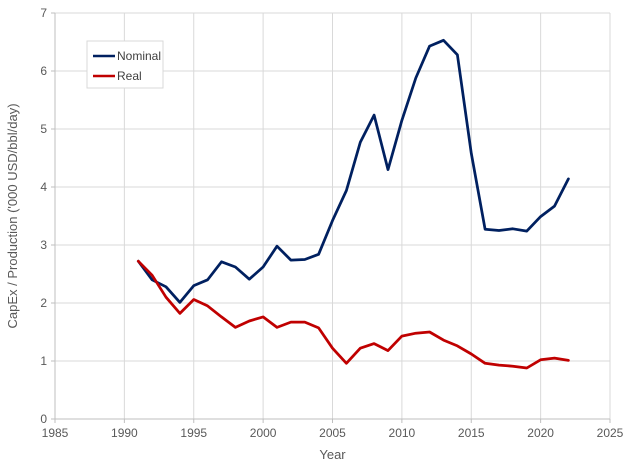 This screenshot has height=465, width=640. What do you see at coordinates (55, 433) in the screenshot?
I see `x-tick-label: 1985` at bounding box center [55, 433].